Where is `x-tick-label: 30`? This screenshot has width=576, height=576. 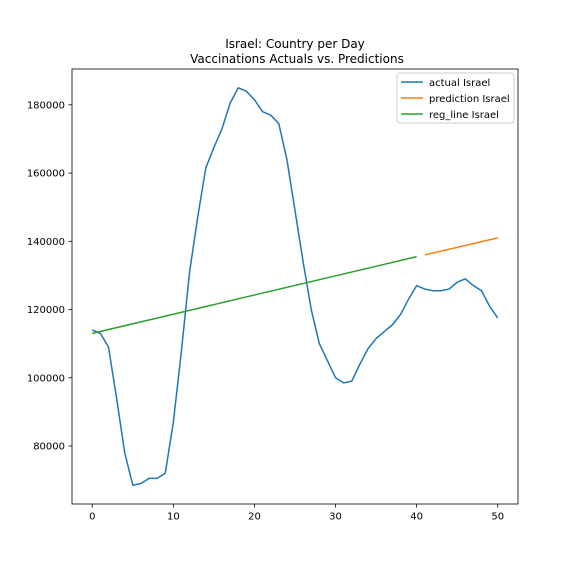
x-tick-label: 30 is located at coordinates (335, 517).